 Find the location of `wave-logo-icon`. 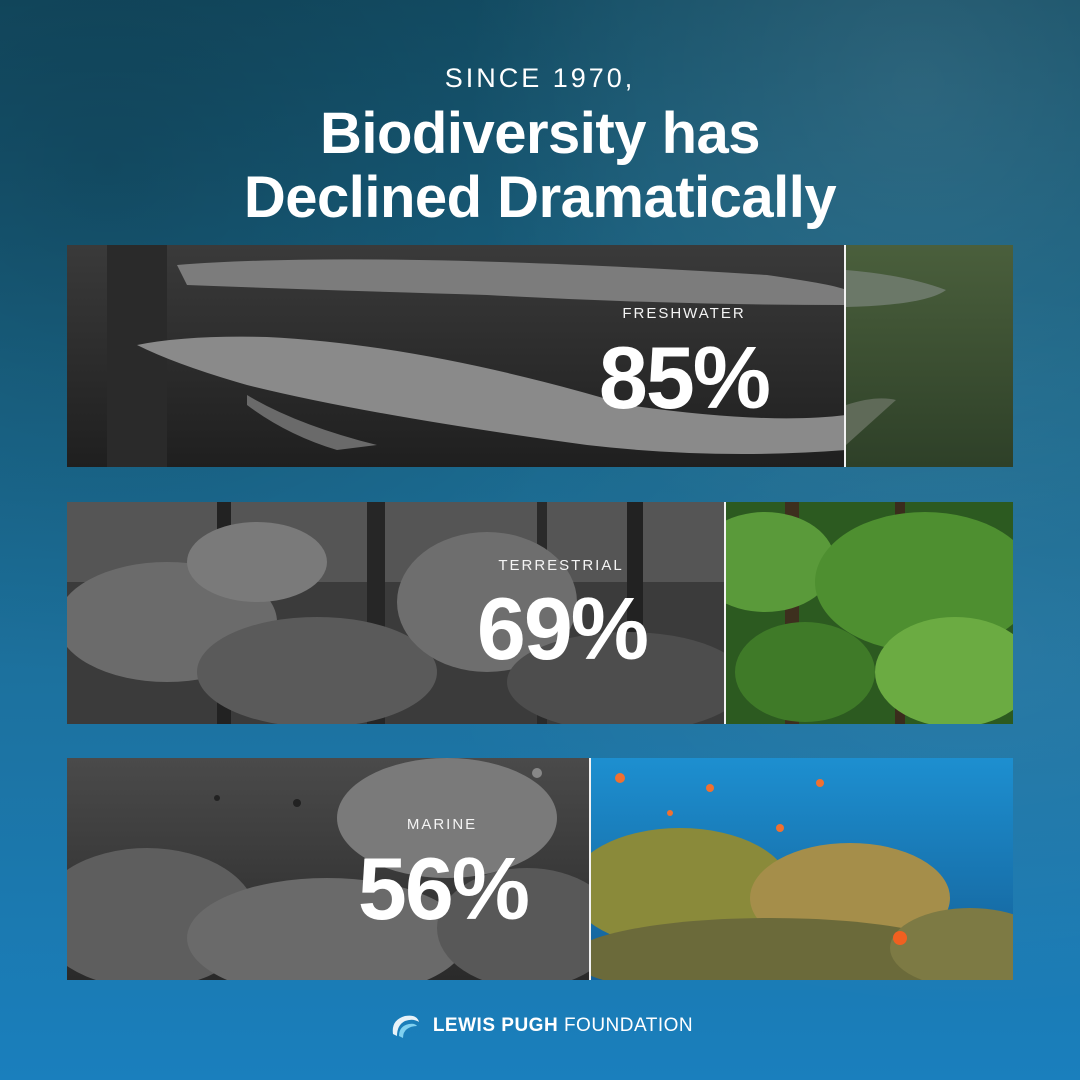

wave-logo-icon is located at coordinates (405, 1026).